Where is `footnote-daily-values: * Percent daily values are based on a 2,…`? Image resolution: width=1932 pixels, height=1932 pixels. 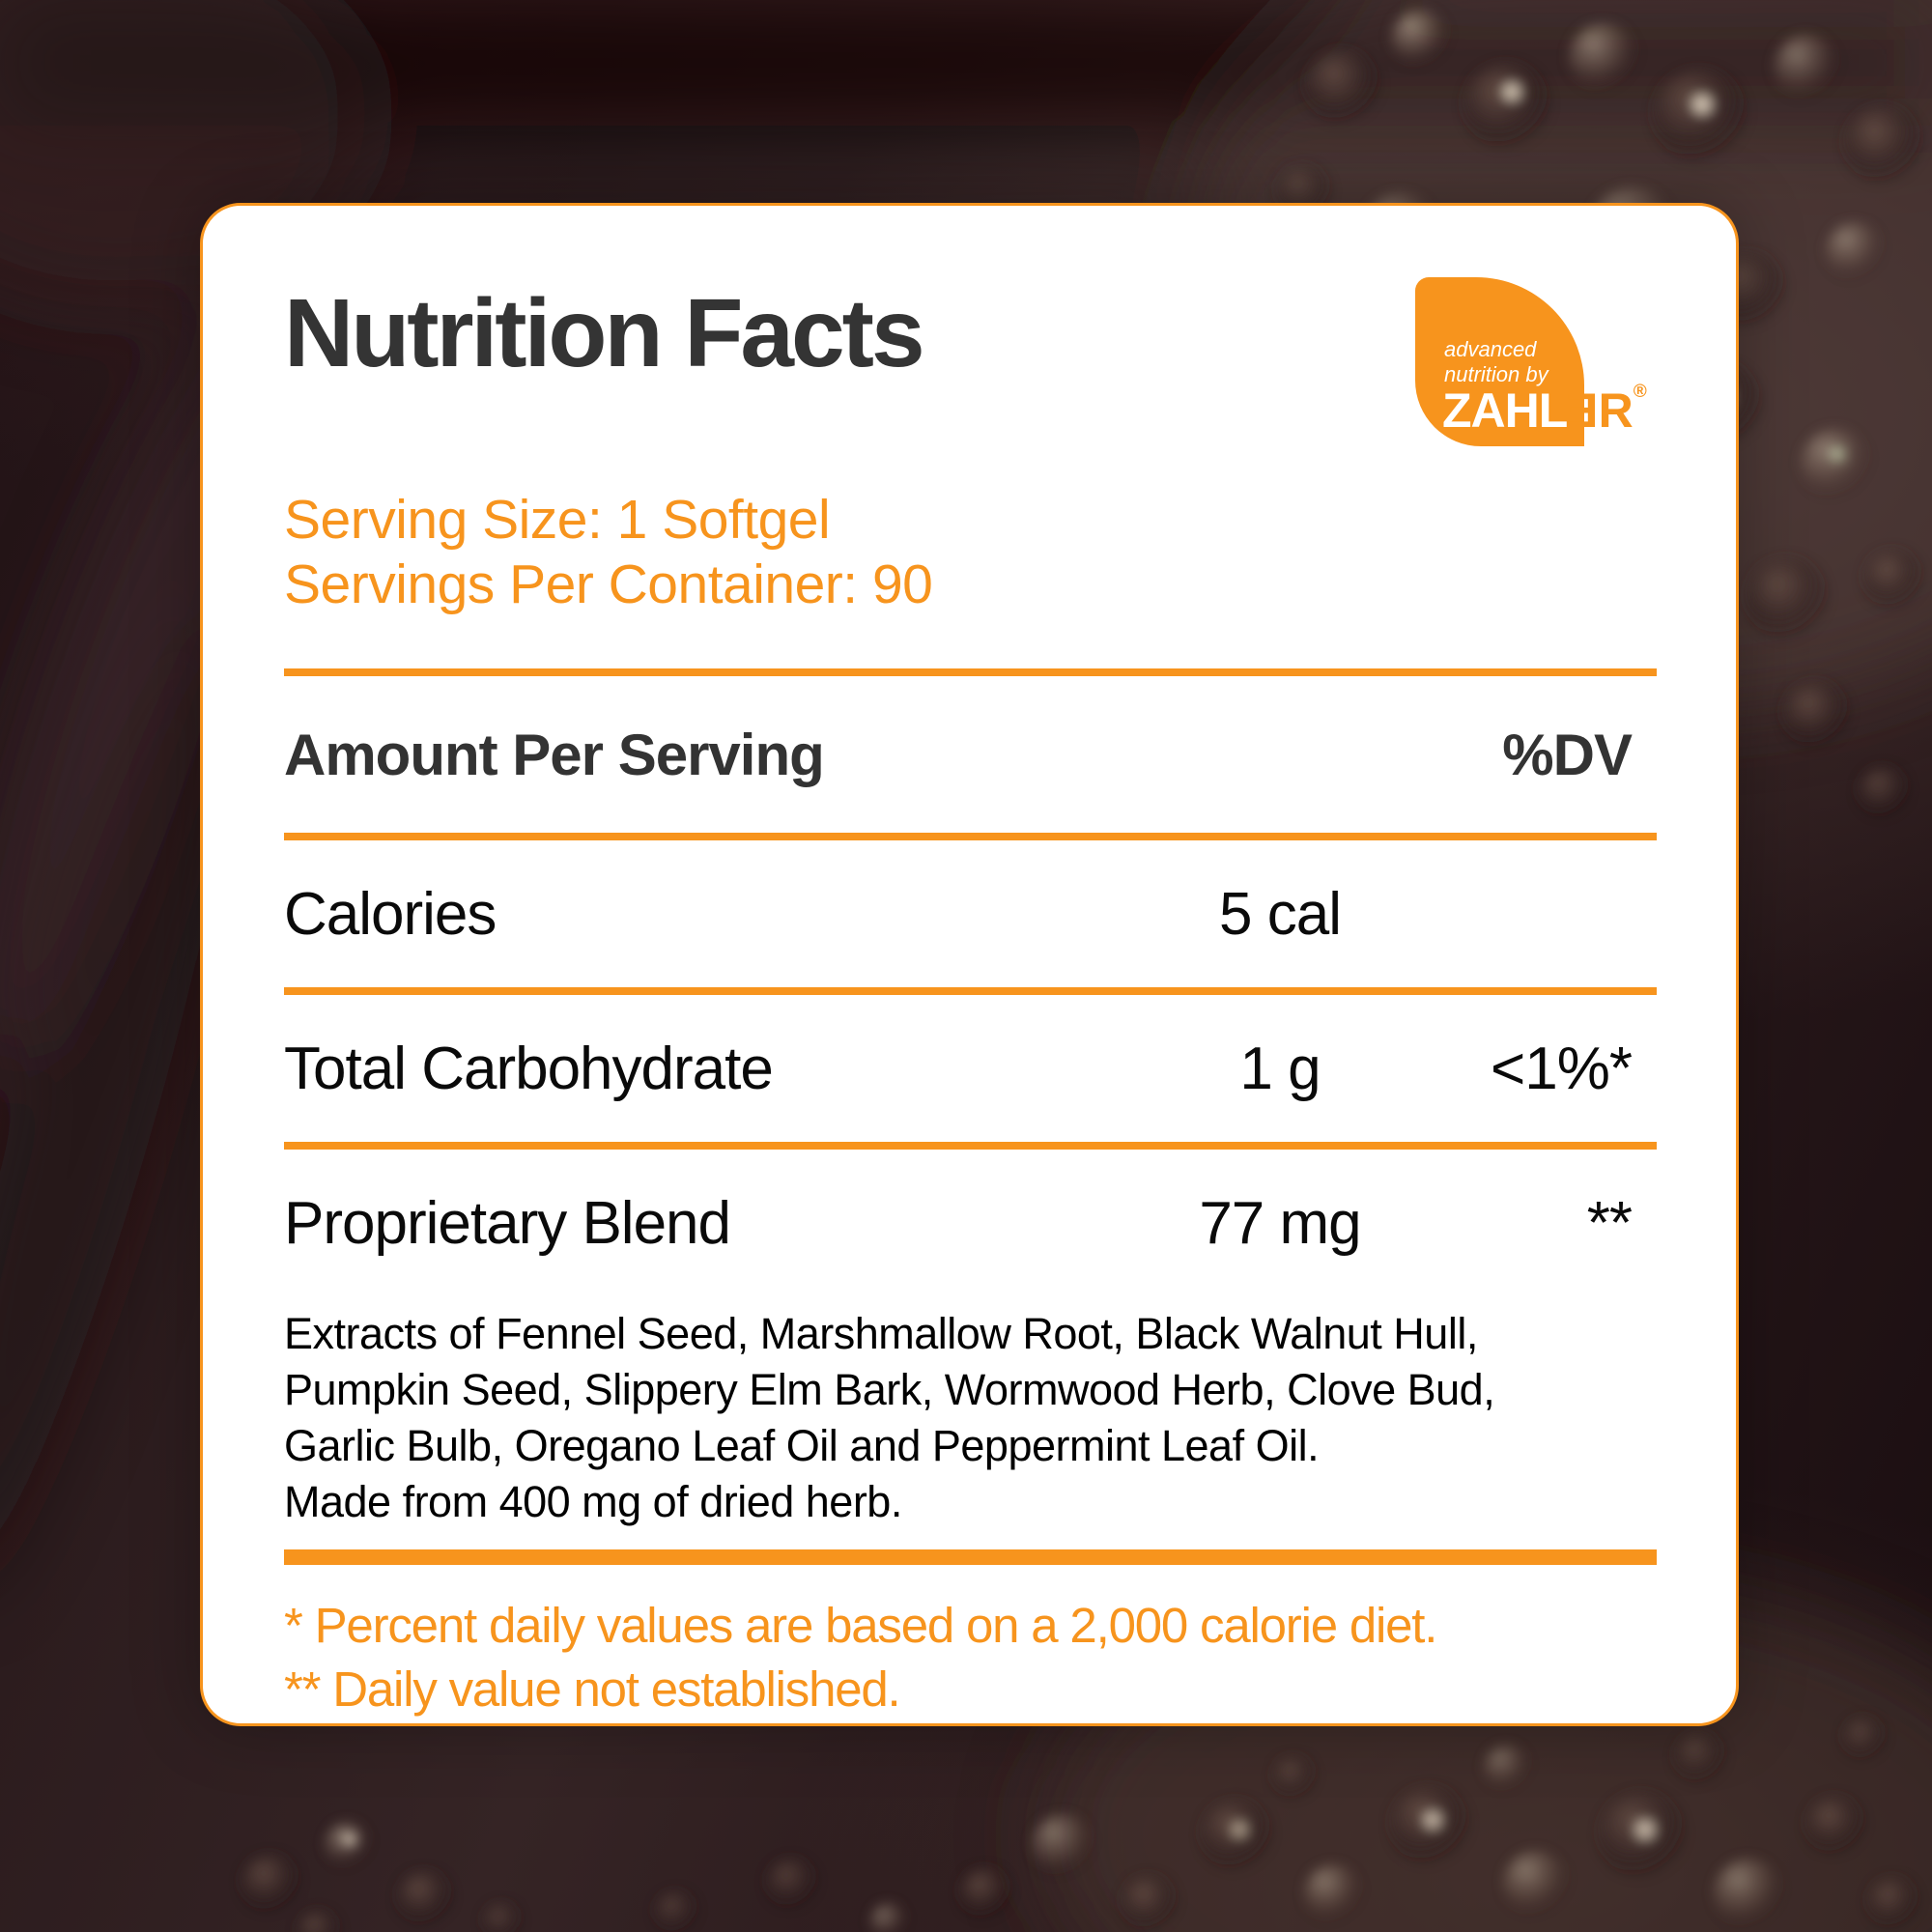 footnote-daily-values: * Percent daily values are based on a 2,… is located at coordinates (860, 1626).